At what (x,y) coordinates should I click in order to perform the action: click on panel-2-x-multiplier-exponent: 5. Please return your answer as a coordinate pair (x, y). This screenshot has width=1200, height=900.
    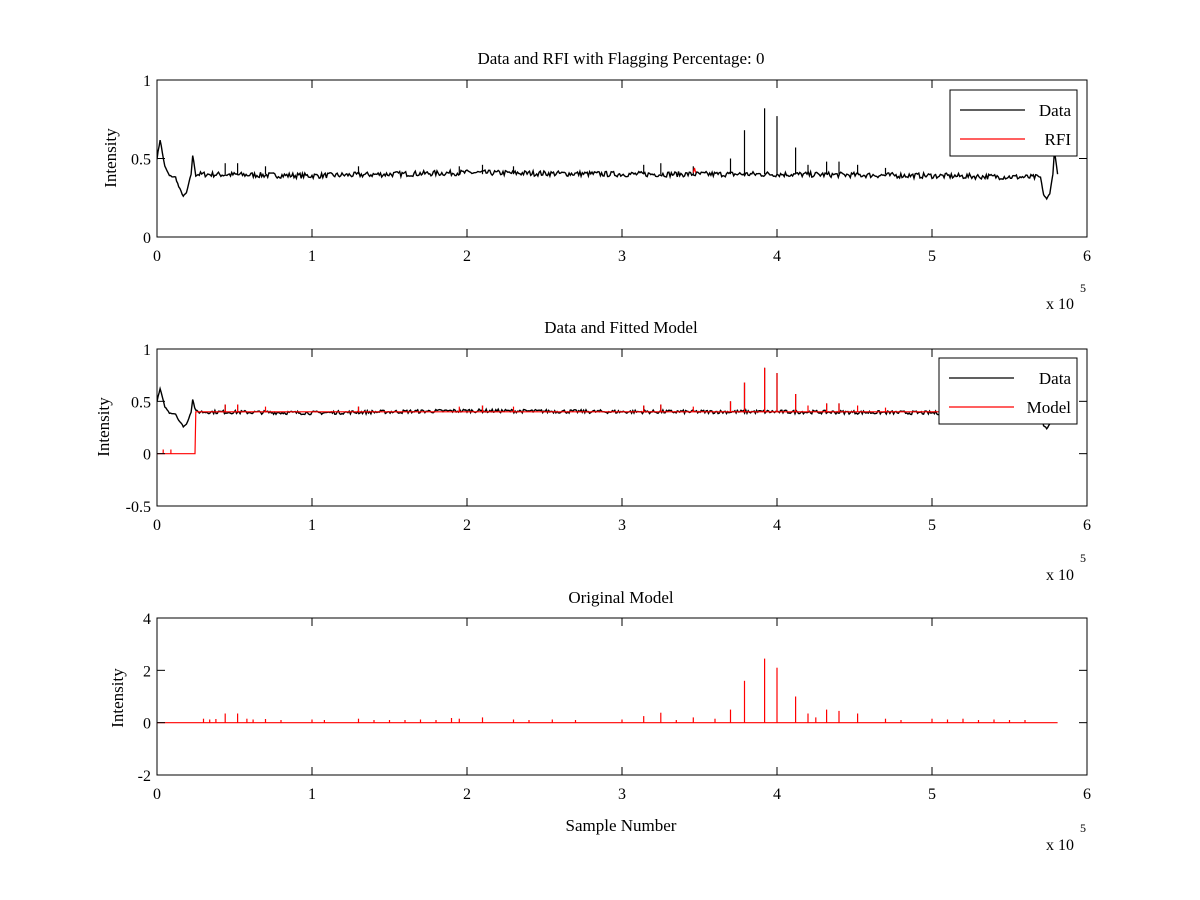
    Looking at the image, I should click on (1083, 558).